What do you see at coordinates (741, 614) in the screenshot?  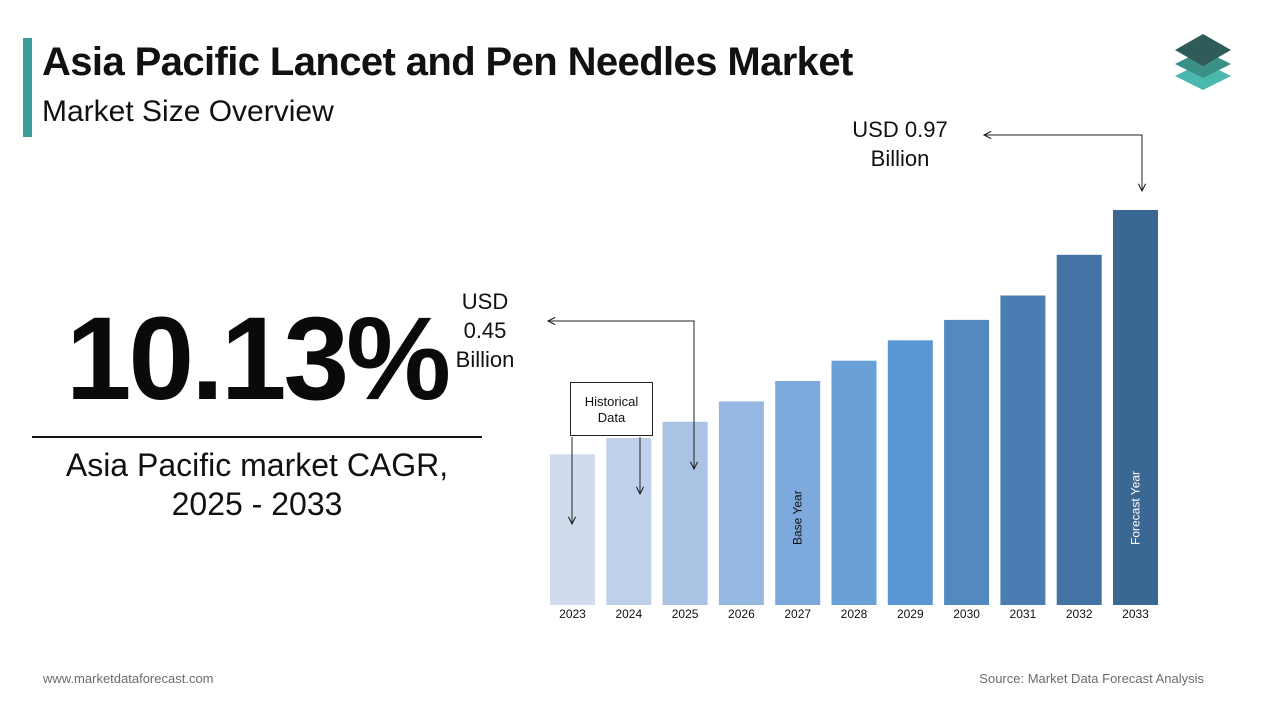 I see `x-tick-label-2026: 2026` at bounding box center [741, 614].